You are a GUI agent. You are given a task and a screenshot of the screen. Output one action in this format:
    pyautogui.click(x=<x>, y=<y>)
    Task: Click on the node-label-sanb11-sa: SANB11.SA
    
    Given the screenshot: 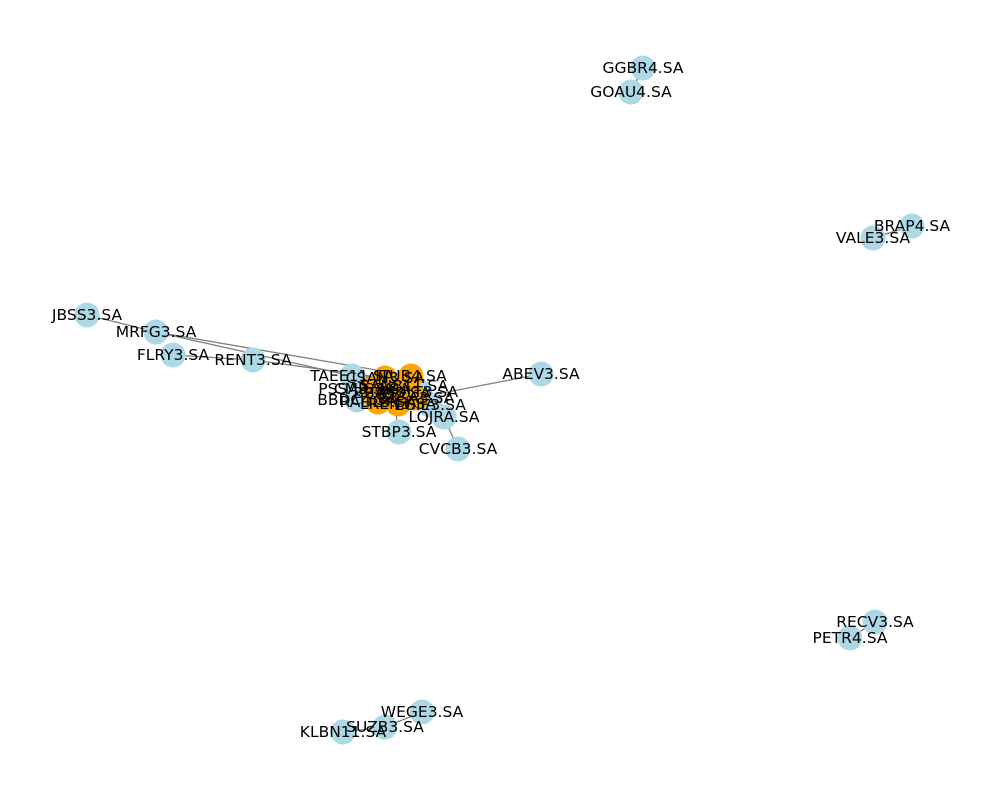 What is the action you would take?
    pyautogui.click(x=404, y=386)
    